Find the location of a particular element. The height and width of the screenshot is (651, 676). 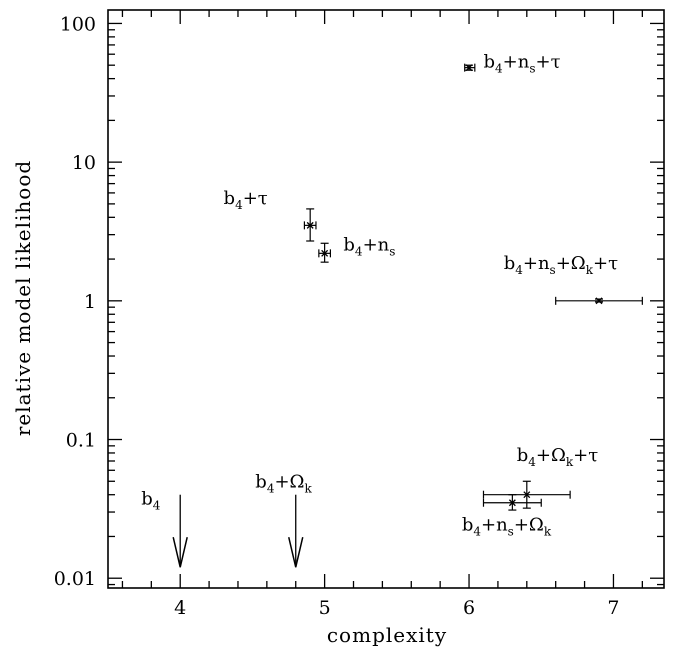

y-tick-label: 100 is located at coordinates (78, 24).